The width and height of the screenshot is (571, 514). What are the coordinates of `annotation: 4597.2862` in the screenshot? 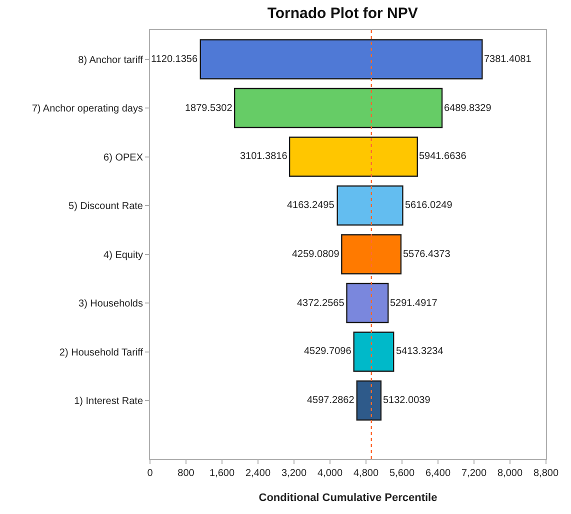 It's located at (331, 400).